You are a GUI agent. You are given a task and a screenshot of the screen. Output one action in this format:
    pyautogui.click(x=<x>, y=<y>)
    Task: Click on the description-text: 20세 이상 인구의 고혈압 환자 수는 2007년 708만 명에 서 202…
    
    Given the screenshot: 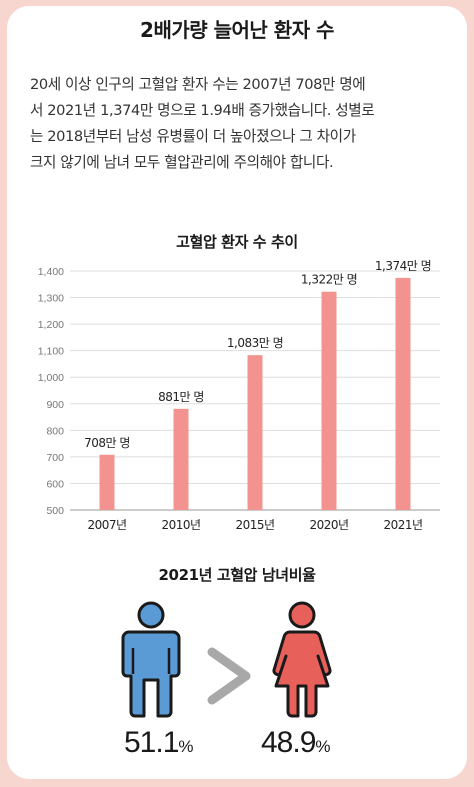 What is the action you would take?
    pyautogui.click(x=234, y=124)
    